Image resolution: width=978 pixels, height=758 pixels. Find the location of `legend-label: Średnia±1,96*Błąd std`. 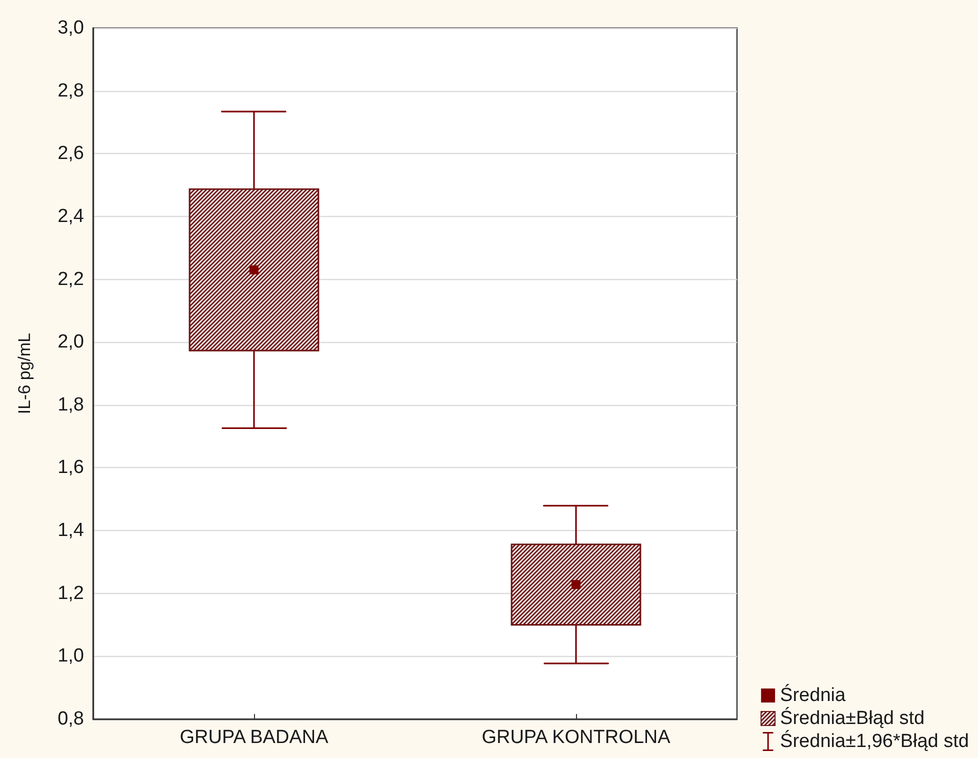

legend-label: Średnia±1,96*Błąd std is located at coordinates (875, 740).